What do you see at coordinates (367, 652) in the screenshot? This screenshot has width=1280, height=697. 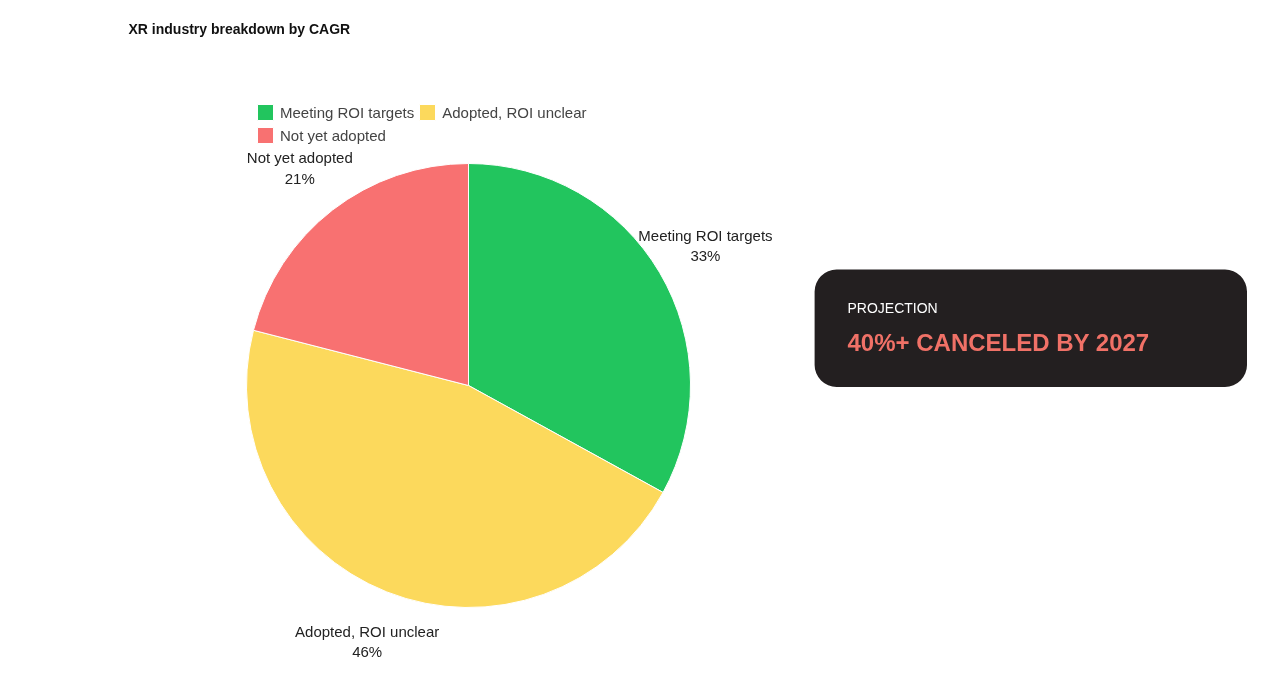 I see `data-label: 46%` at bounding box center [367, 652].